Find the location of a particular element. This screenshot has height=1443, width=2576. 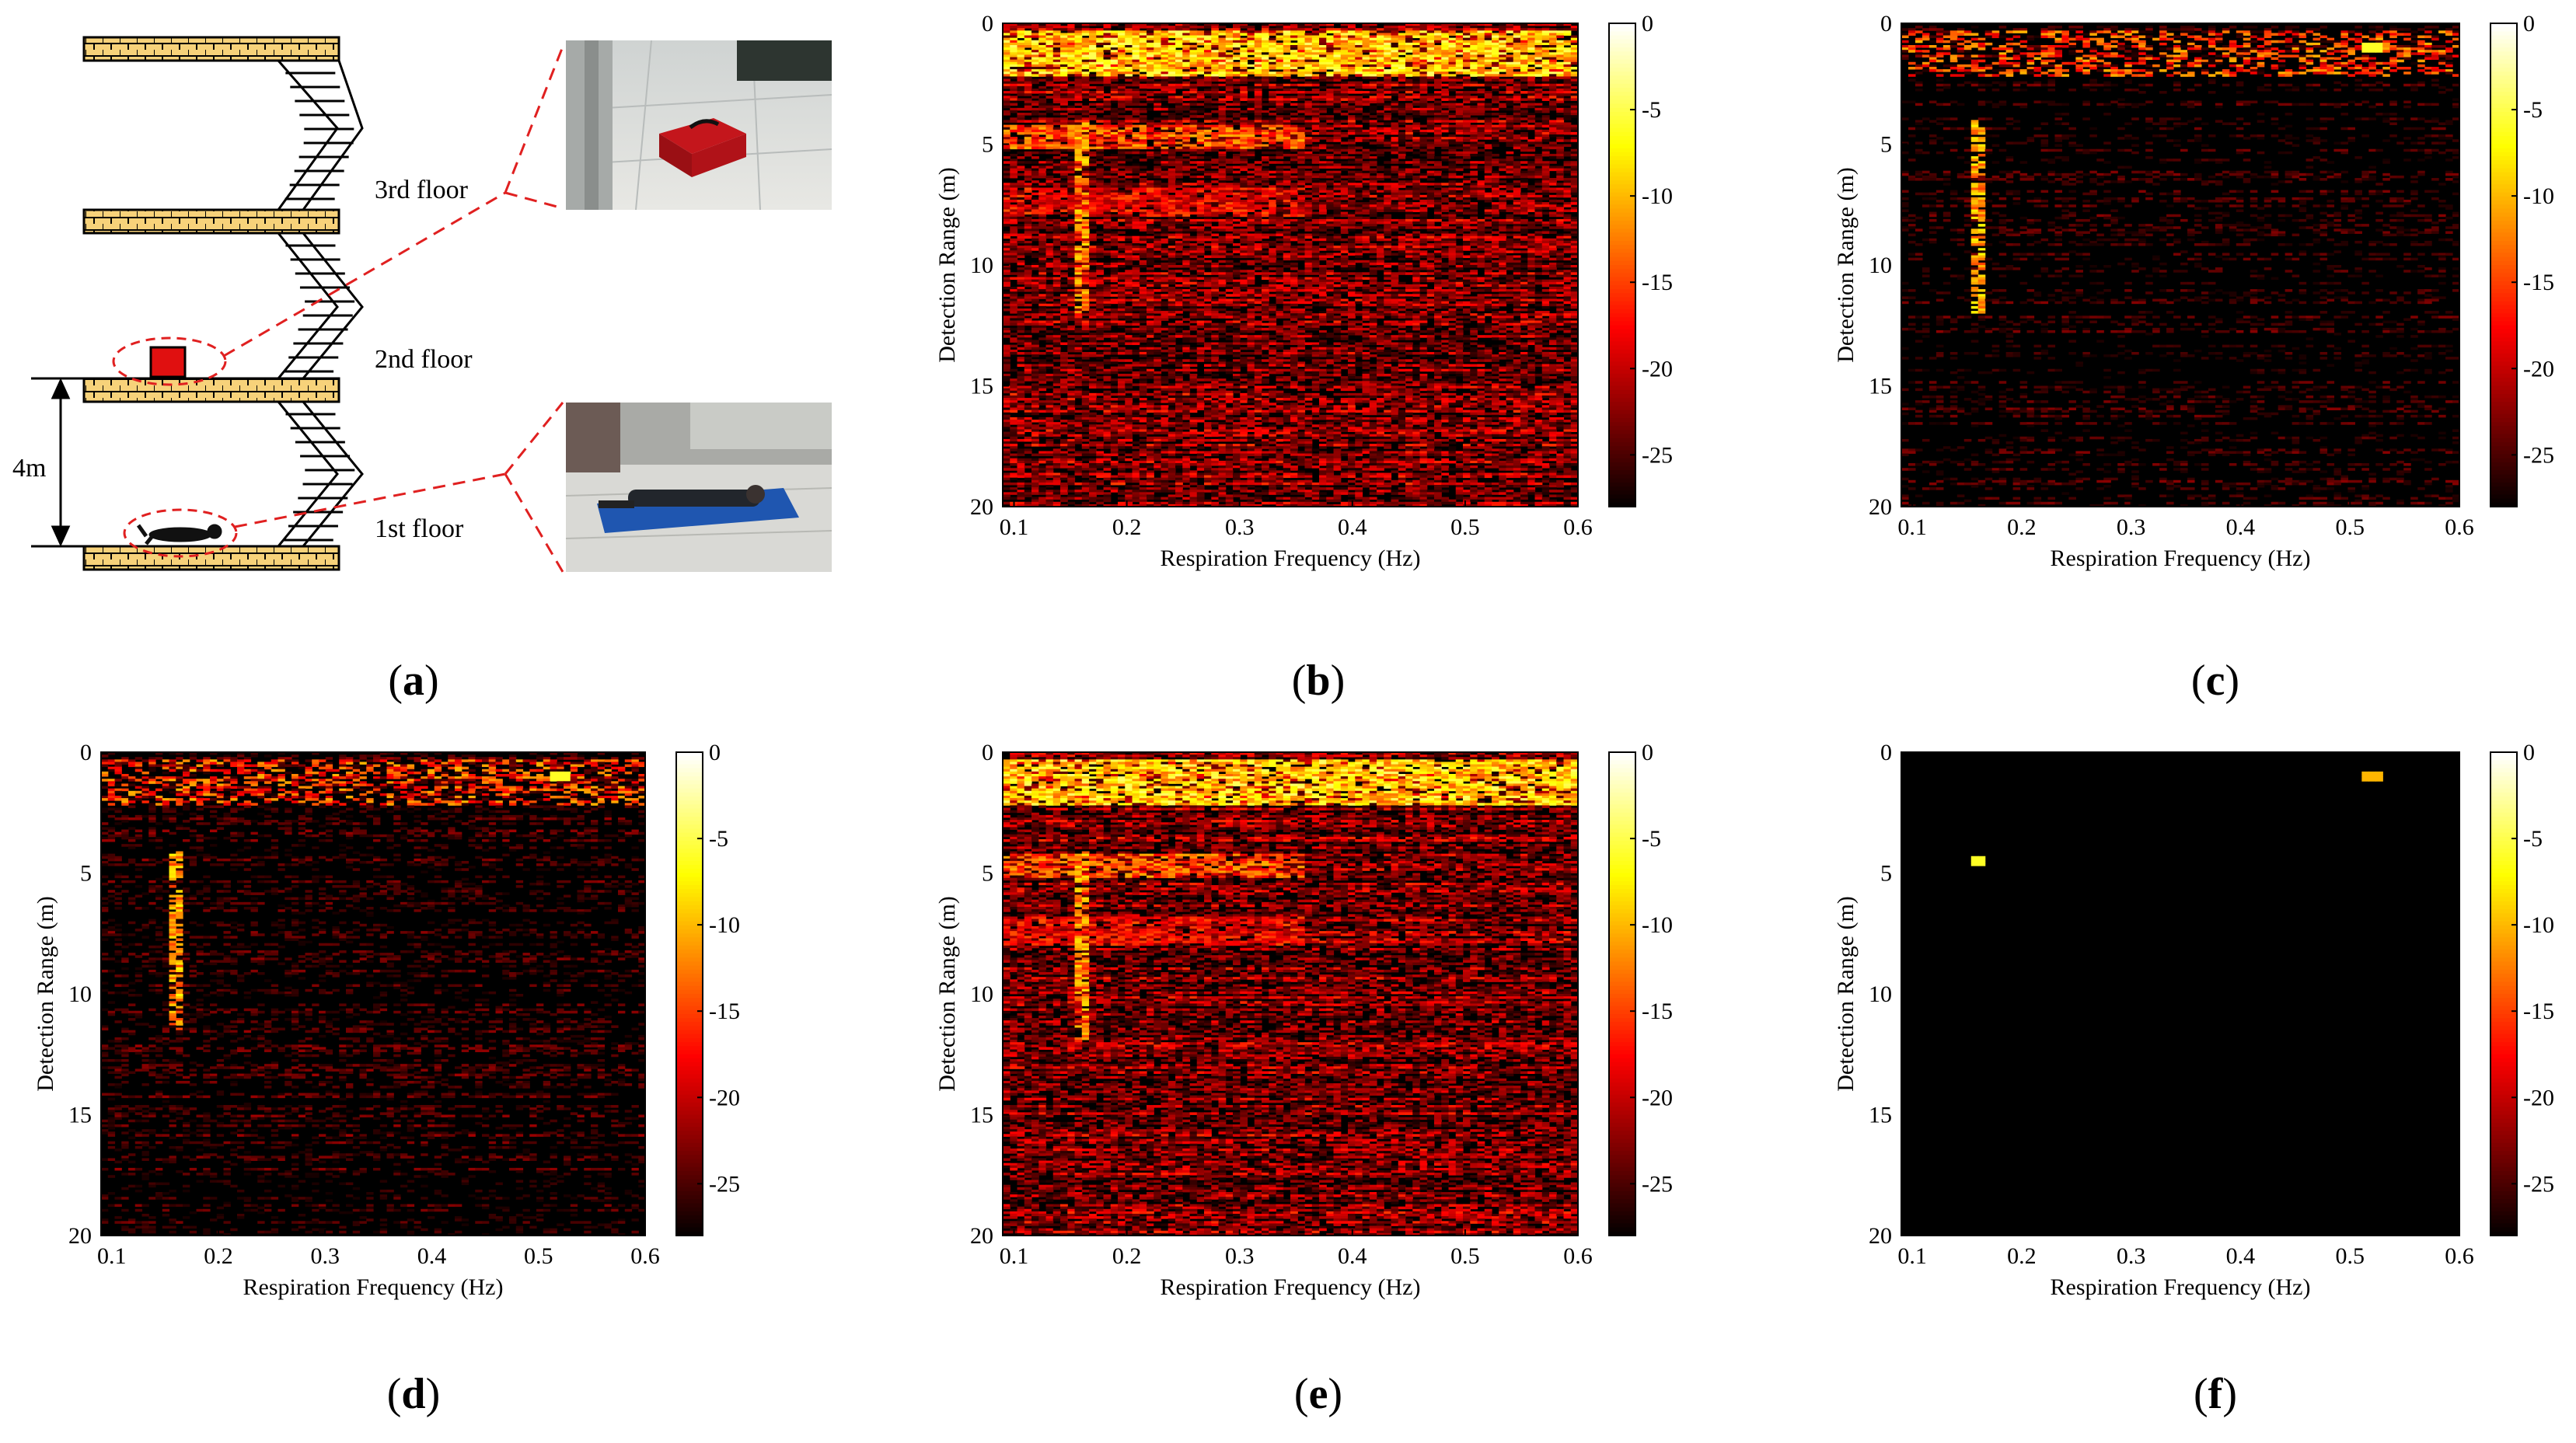

panel-label-f: (f) is located at coordinates (2216, 1394).